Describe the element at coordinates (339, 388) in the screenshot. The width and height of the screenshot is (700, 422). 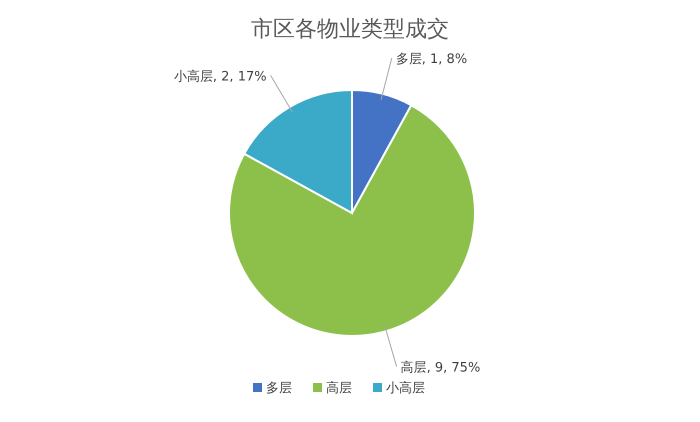
I see `legend-label: 高层` at that location.